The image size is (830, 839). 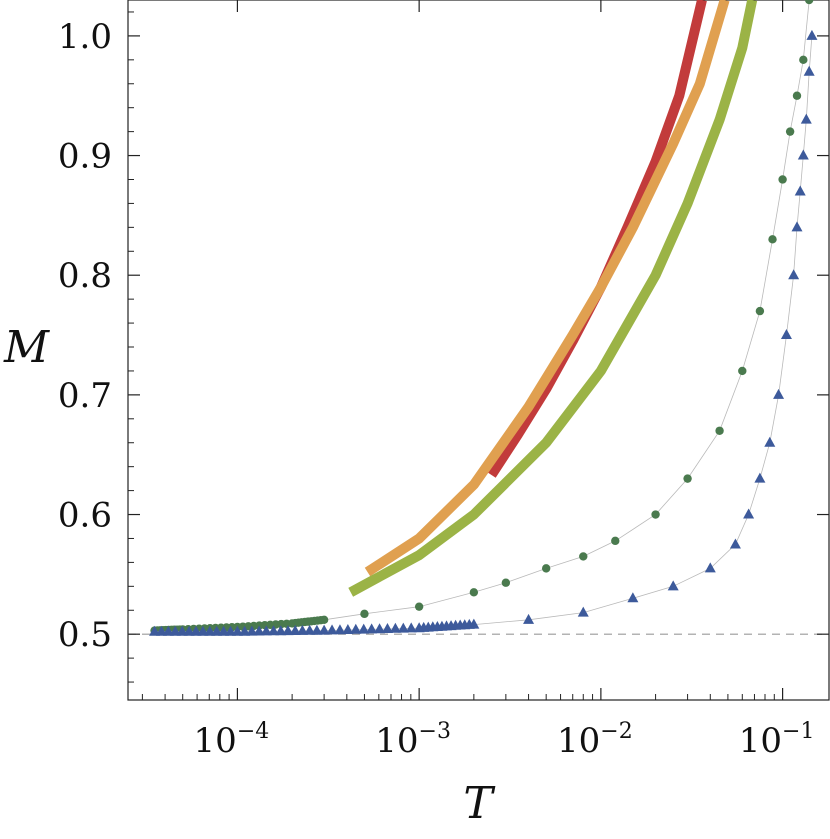 What do you see at coordinates (85, 336) in the screenshot?
I see `y-tick-labels: 0.5 0.6 0.7 0.8 0.9 1.0` at bounding box center [85, 336].